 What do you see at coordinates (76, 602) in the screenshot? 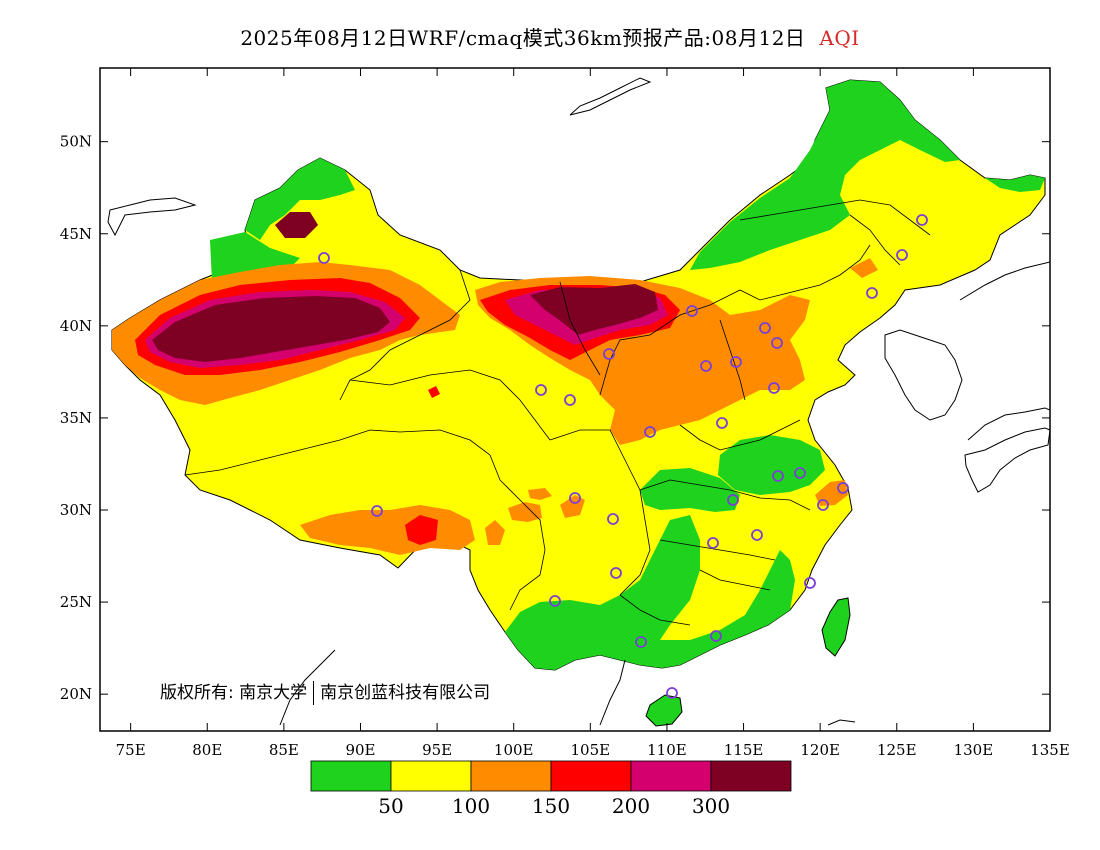
I see `y-tick-label: 25N` at bounding box center [76, 602].